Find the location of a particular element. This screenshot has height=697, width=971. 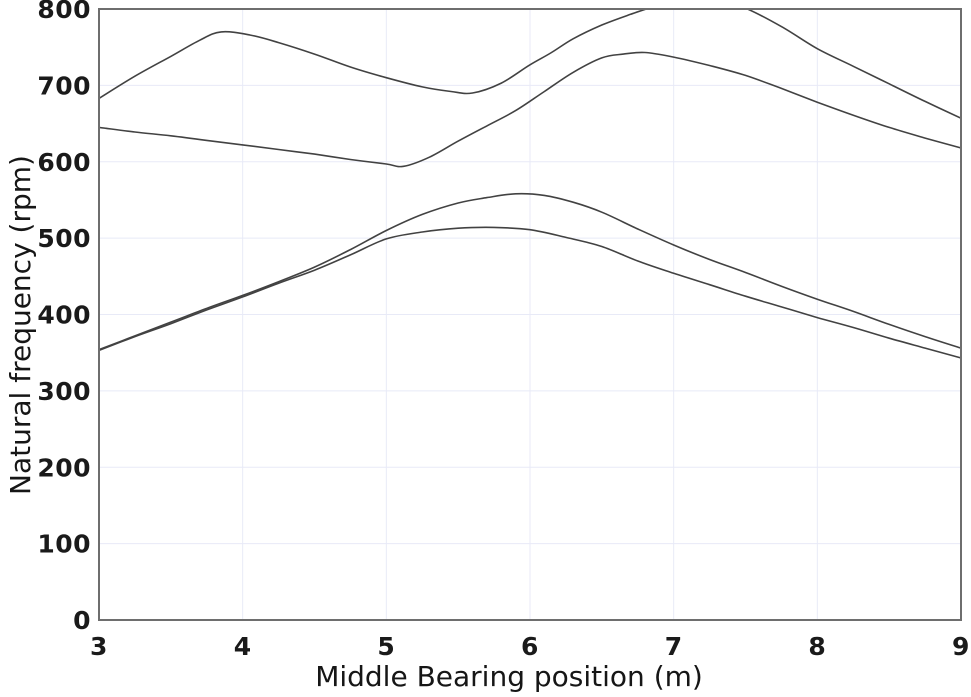

y-tick-label: 0 is located at coordinates (82, 620).